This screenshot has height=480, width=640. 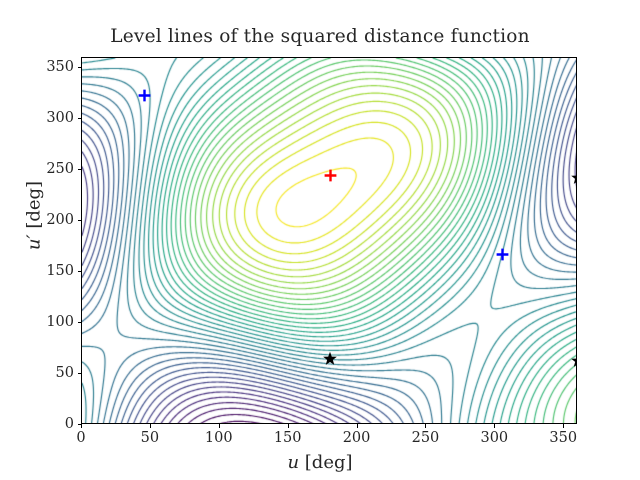 What do you see at coordinates (60, 322) in the screenshot?
I see `y-tick-label: 100` at bounding box center [60, 322].